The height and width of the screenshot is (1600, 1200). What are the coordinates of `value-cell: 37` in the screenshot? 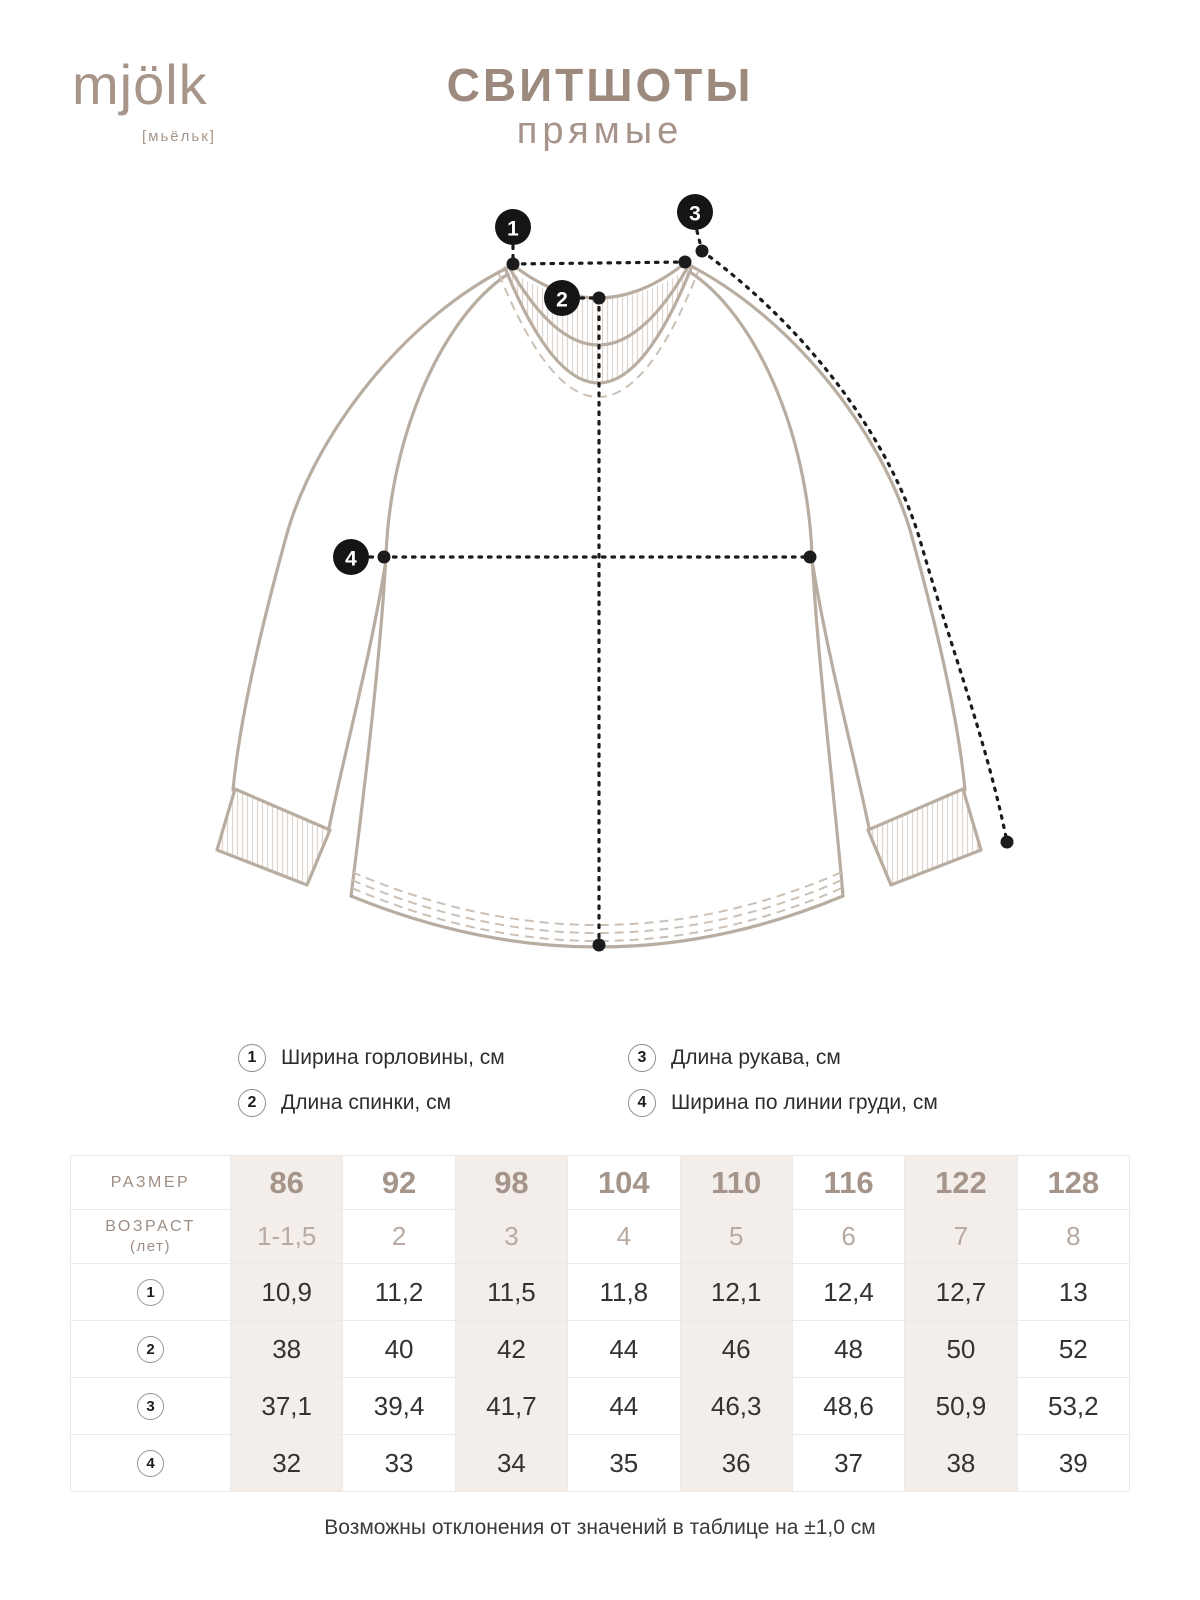 It's located at (848, 1463).